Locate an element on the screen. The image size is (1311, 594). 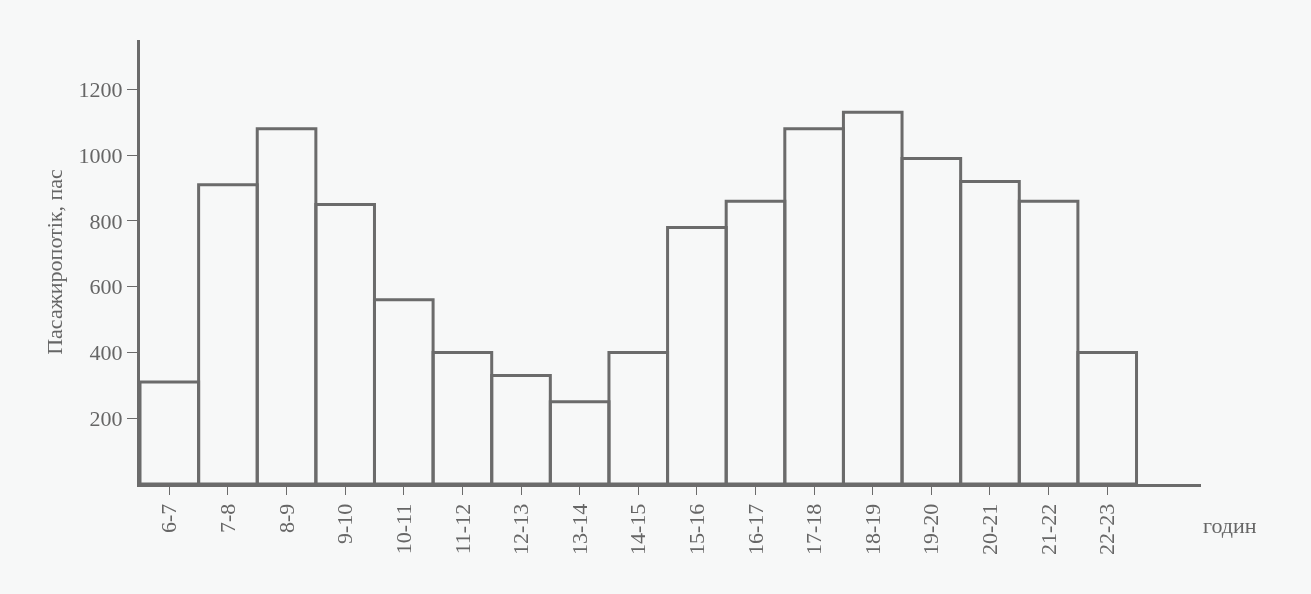
x-tick-label: 19-20 is located at coordinates (931, 529).